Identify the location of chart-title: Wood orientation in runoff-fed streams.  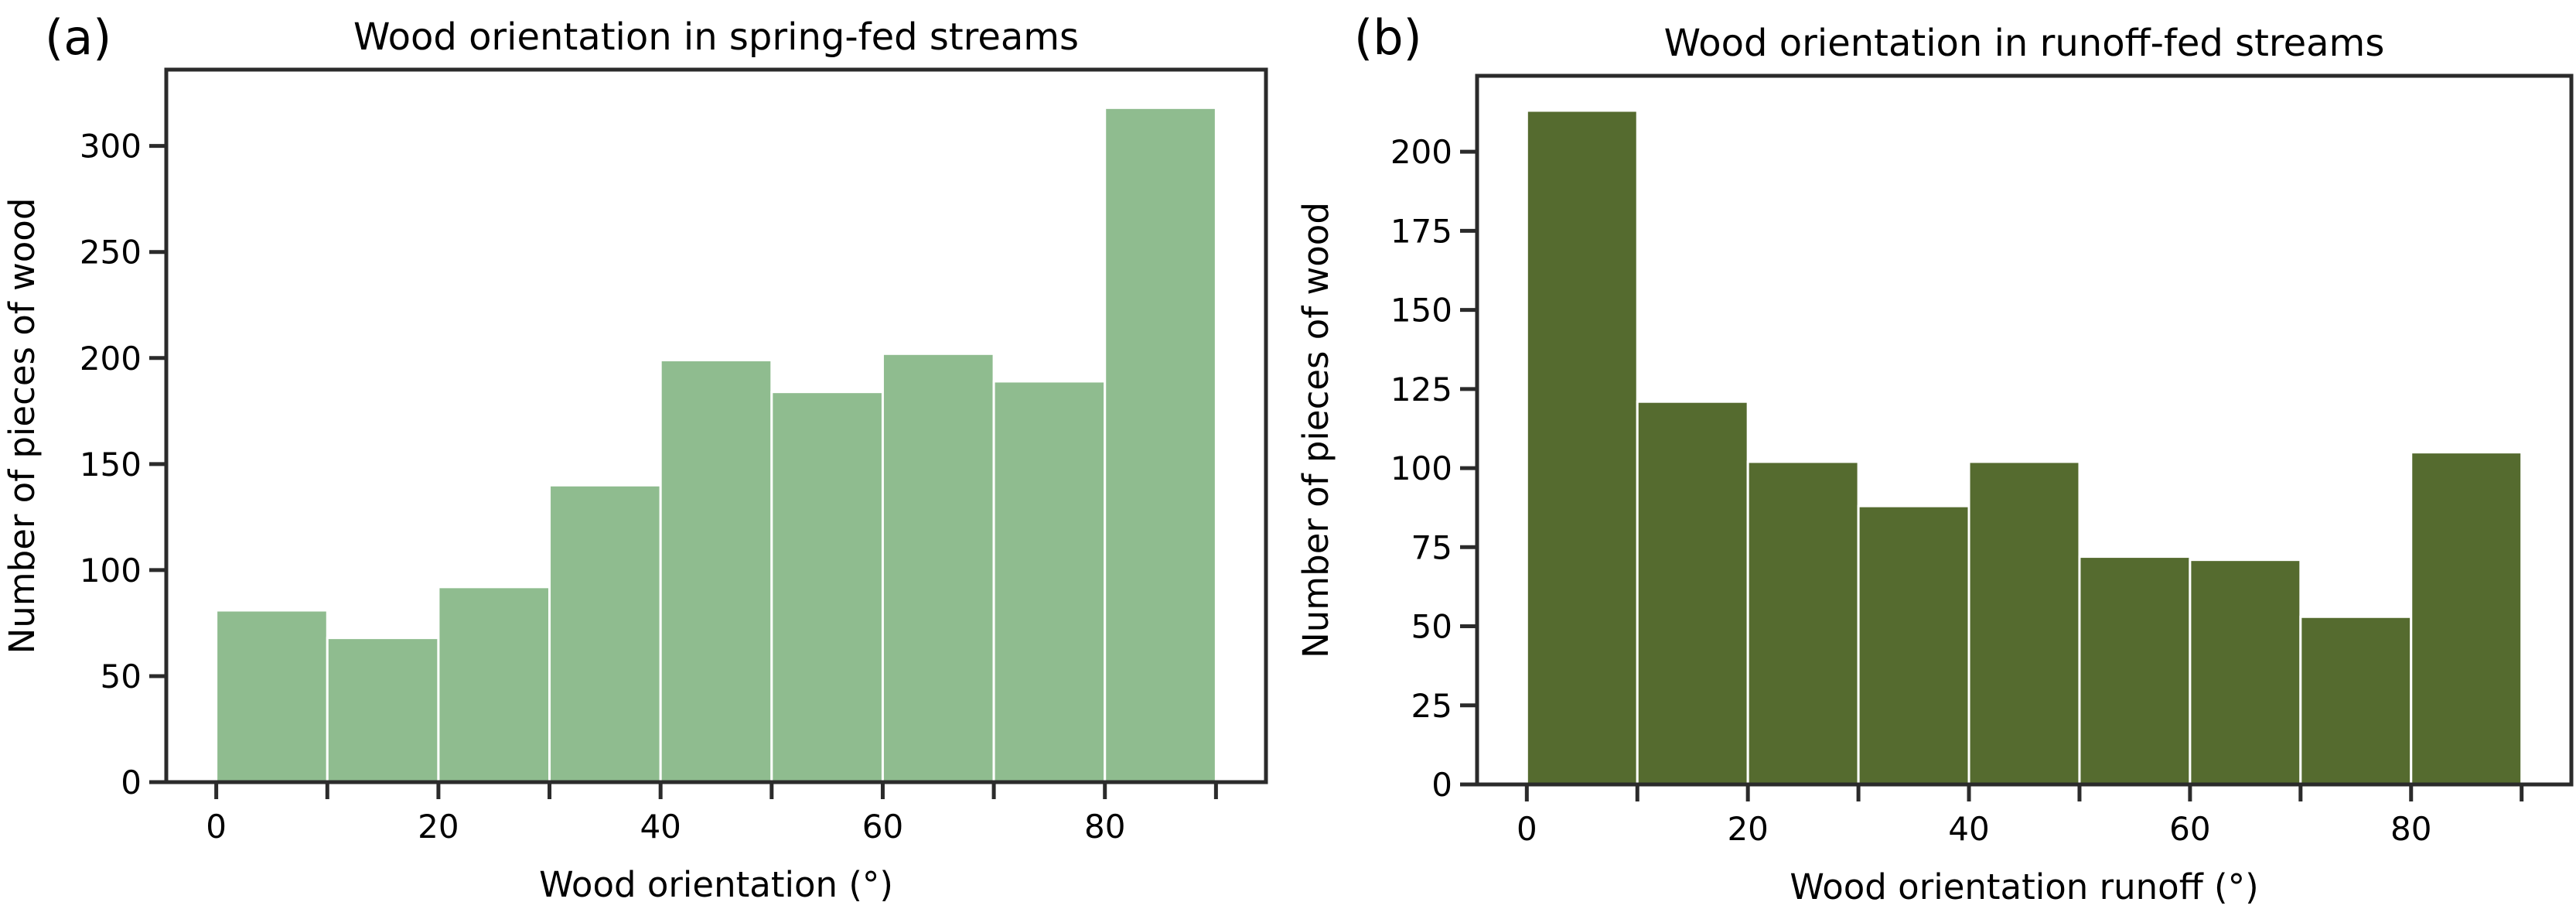
(2025, 43).